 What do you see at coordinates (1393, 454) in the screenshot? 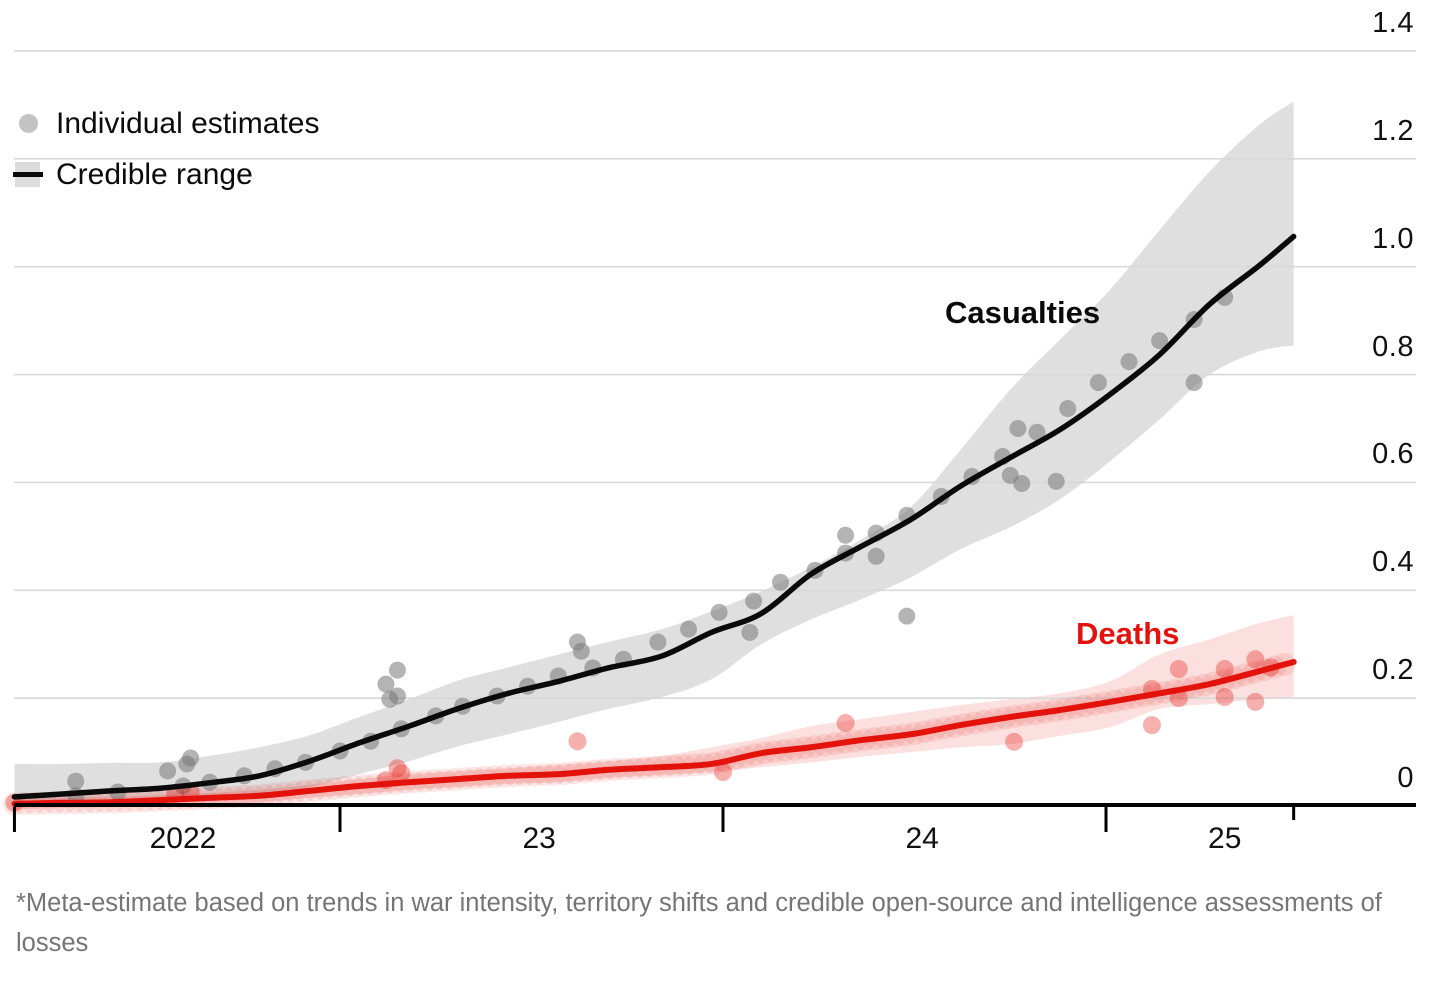
I see `y-axis-tick-label: 0.6` at bounding box center [1393, 454].